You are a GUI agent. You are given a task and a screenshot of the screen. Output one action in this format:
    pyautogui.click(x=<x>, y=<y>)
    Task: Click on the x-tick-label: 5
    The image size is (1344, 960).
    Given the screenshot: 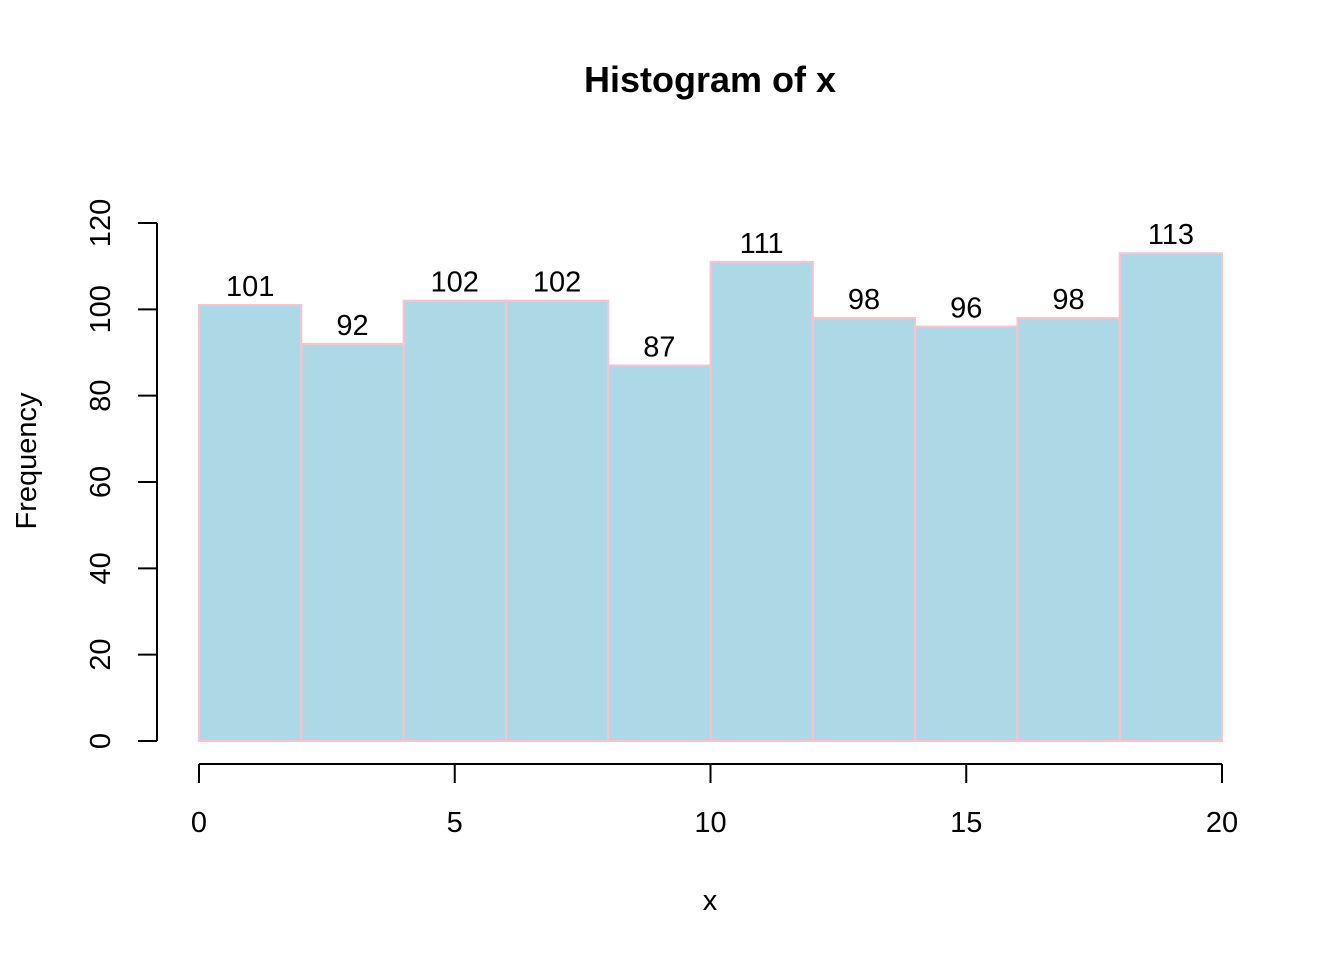 What is the action you would take?
    pyautogui.click(x=455, y=823)
    